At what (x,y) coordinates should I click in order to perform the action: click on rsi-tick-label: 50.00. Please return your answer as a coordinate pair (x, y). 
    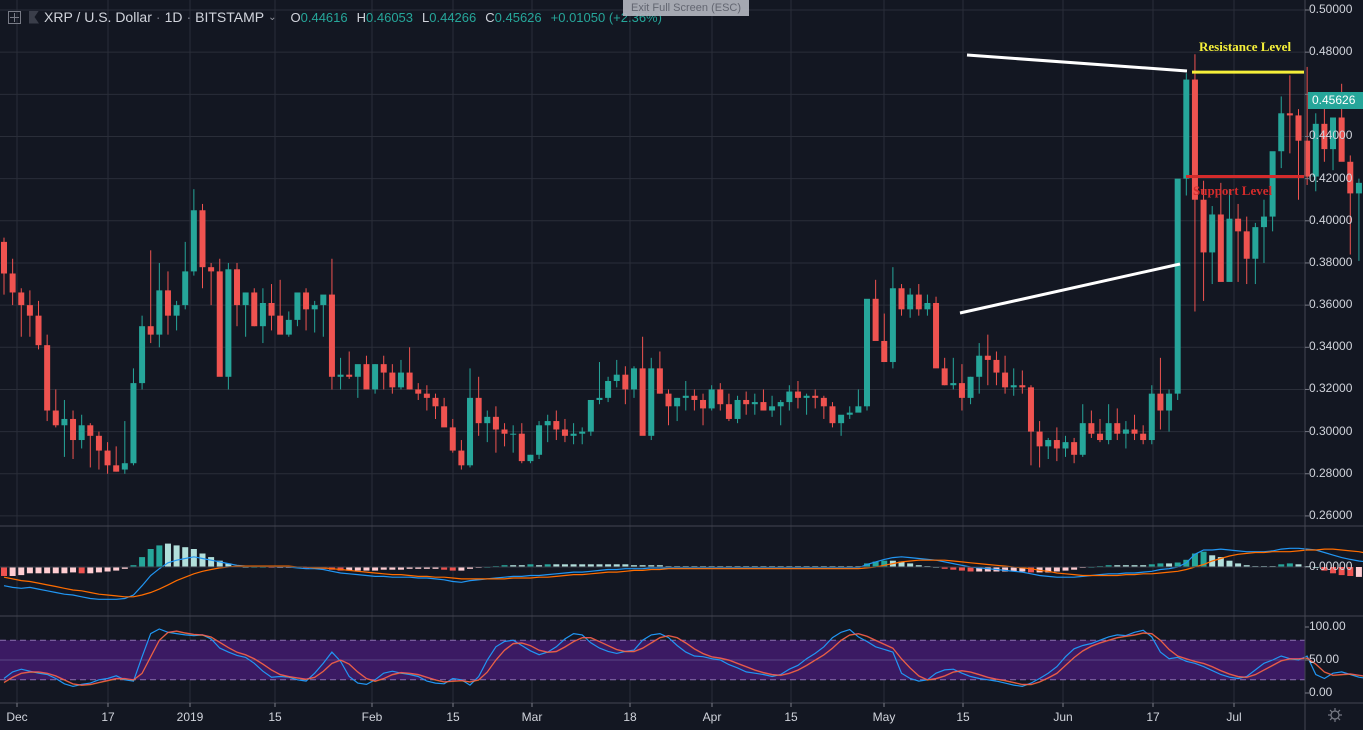
    Looking at the image, I should click on (1324, 659).